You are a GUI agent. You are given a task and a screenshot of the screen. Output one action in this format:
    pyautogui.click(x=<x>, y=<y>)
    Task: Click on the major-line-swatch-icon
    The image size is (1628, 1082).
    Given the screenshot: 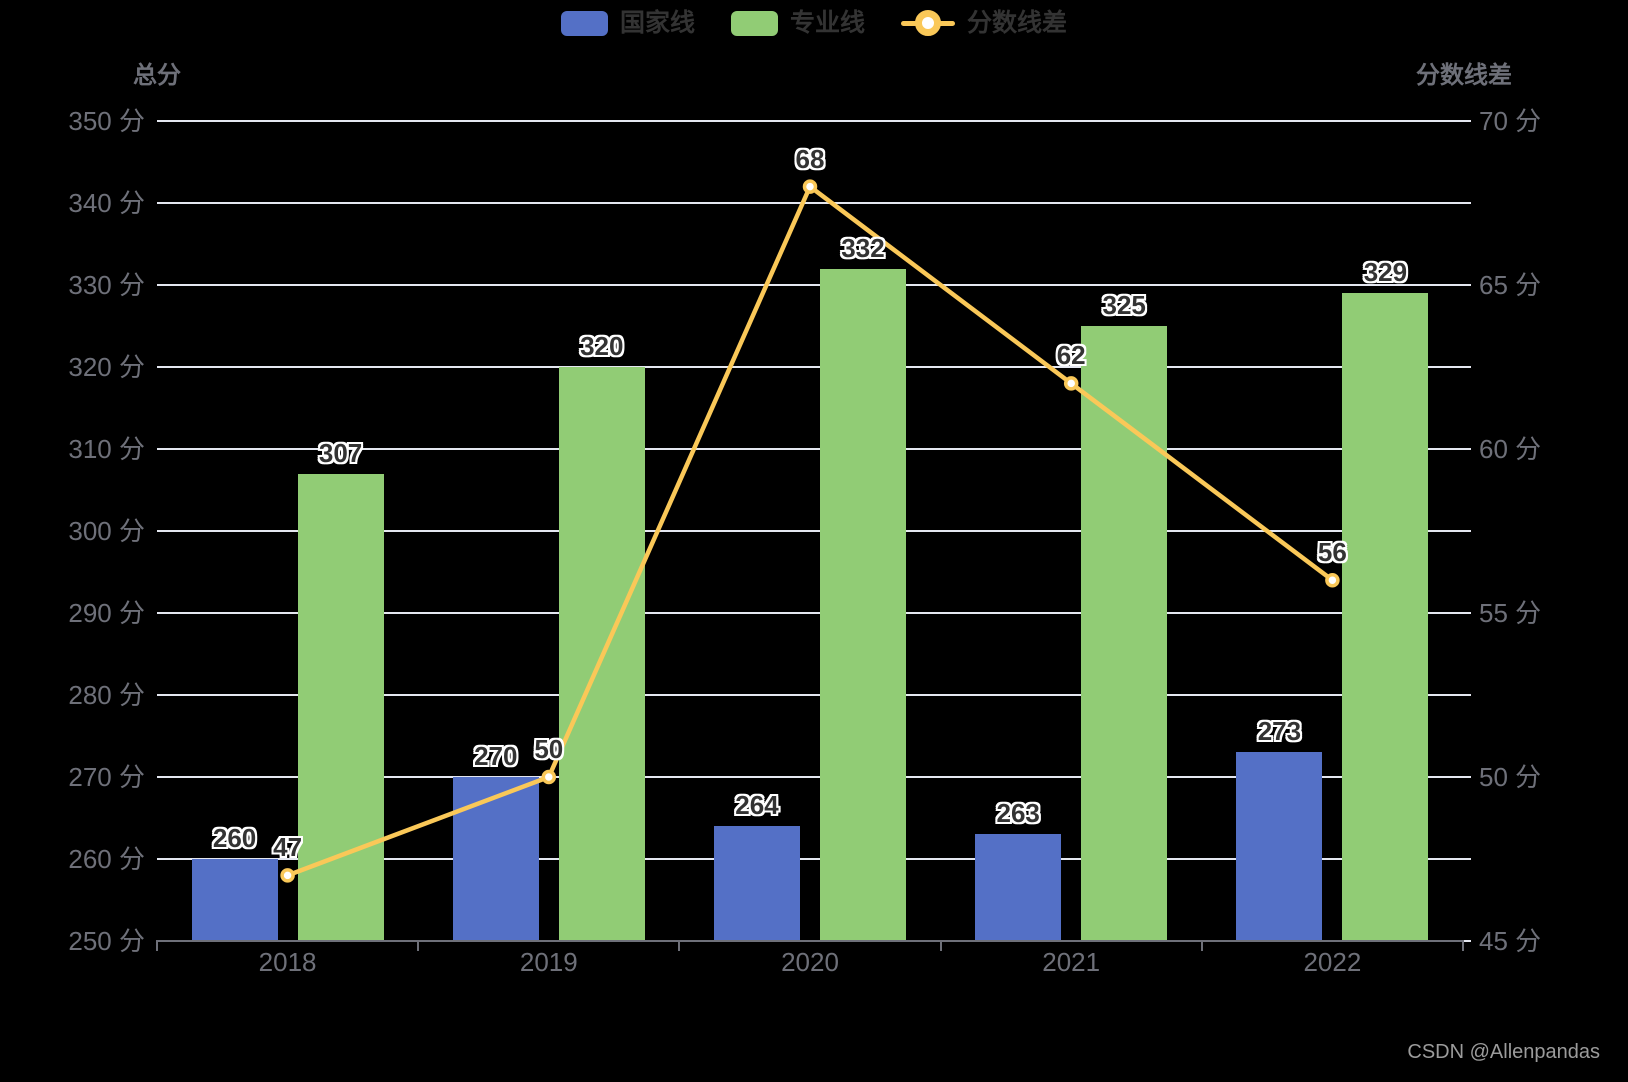 What is the action you would take?
    pyautogui.click(x=754, y=23)
    